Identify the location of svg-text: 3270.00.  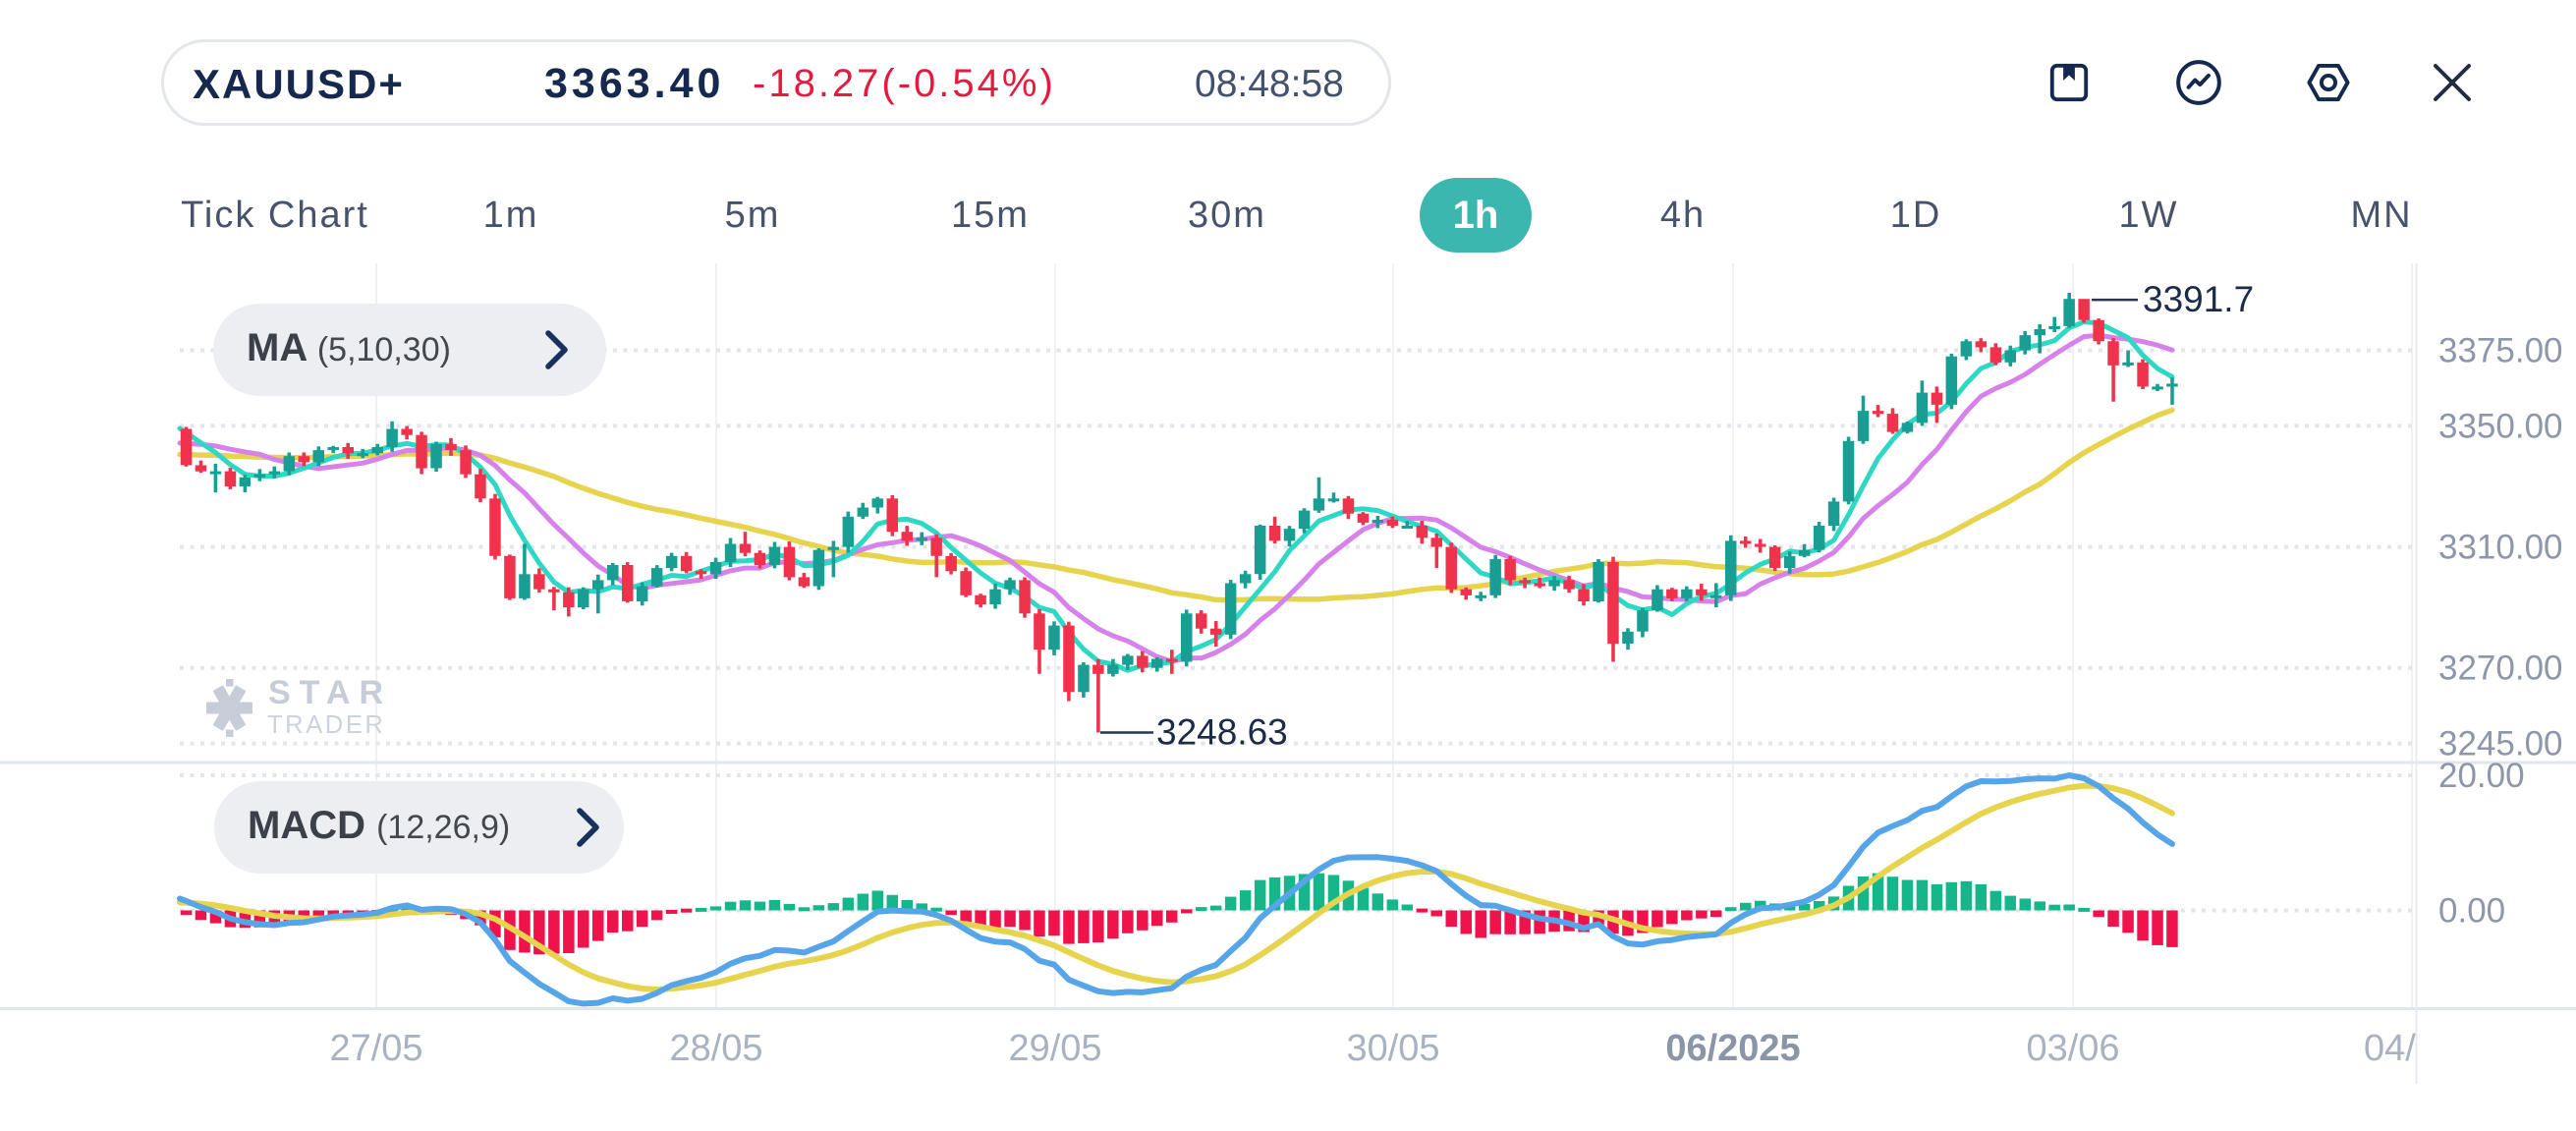
(2500, 669).